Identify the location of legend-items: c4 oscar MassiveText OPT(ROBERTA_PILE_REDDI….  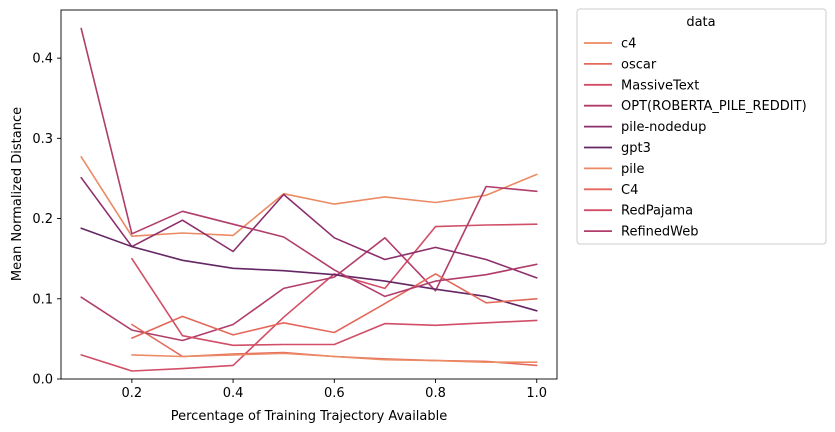
(695, 138).